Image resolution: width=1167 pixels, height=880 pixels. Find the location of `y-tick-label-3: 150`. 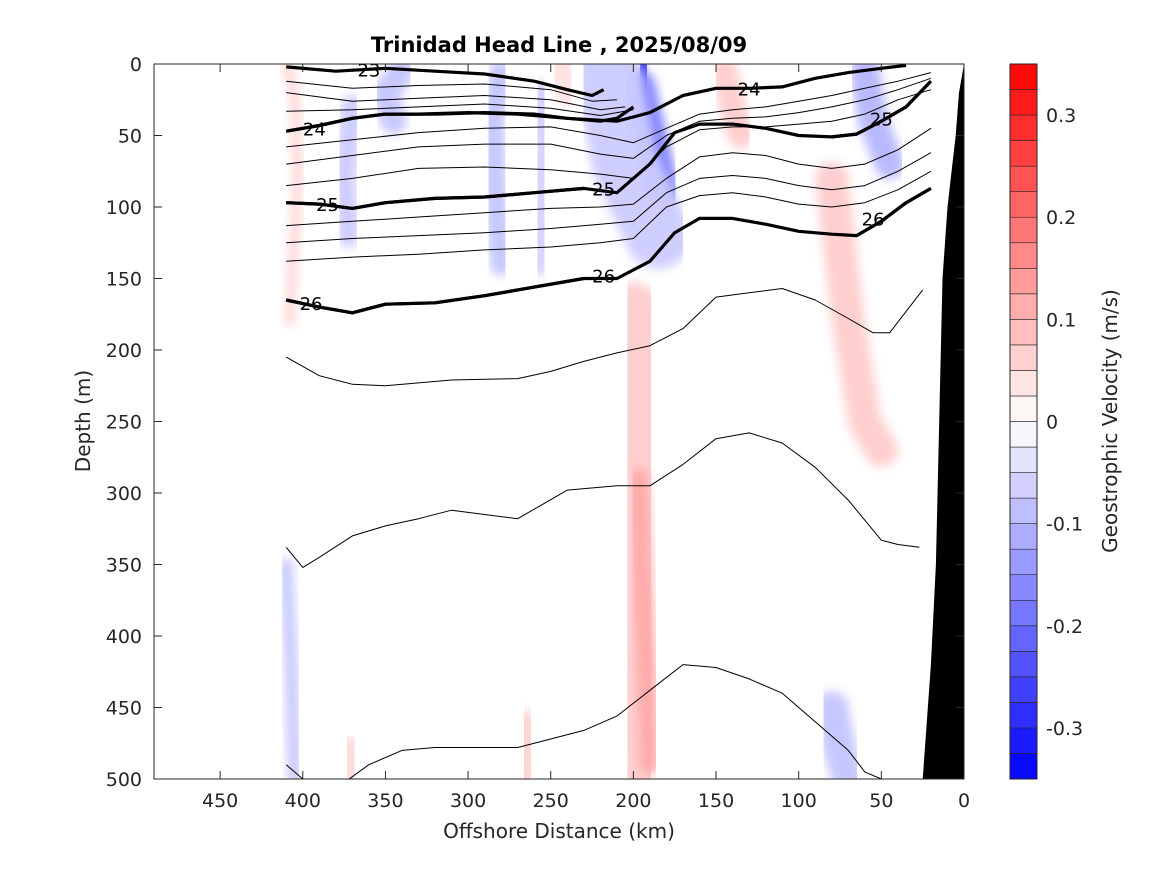

y-tick-label-3: 150 is located at coordinates (124, 280).